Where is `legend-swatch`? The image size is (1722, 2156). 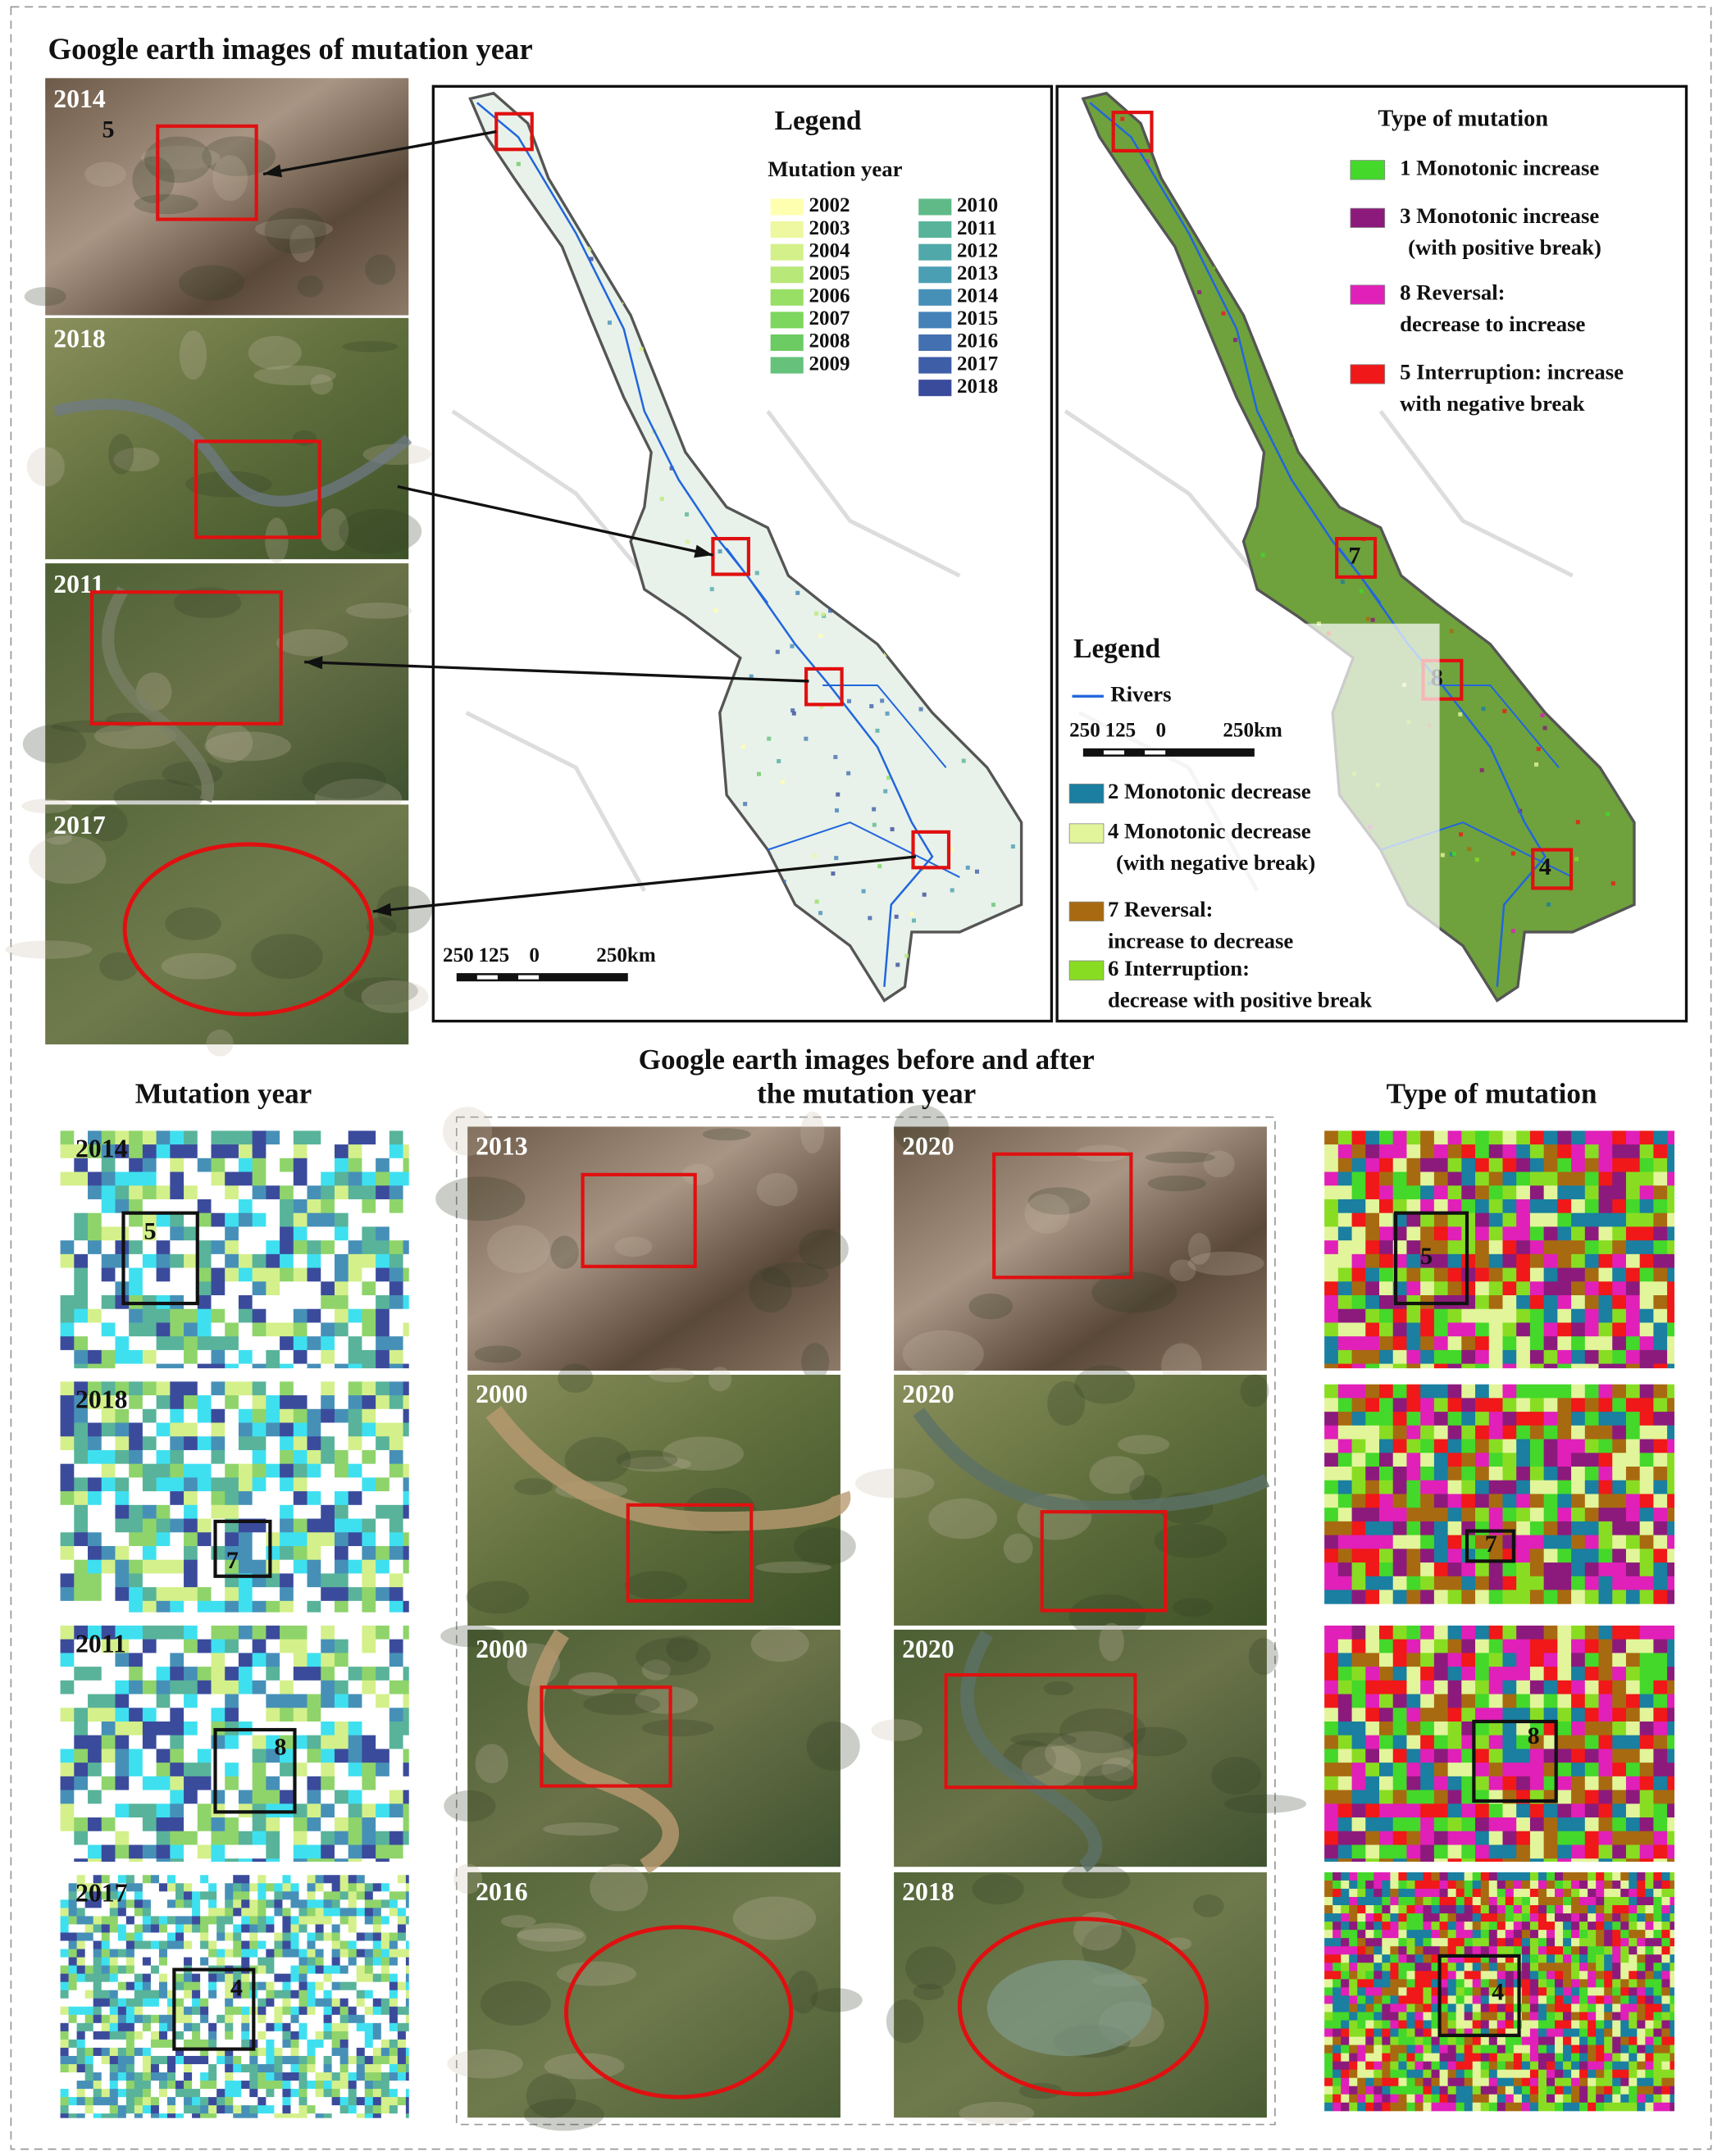 legend-swatch is located at coordinates (787, 365).